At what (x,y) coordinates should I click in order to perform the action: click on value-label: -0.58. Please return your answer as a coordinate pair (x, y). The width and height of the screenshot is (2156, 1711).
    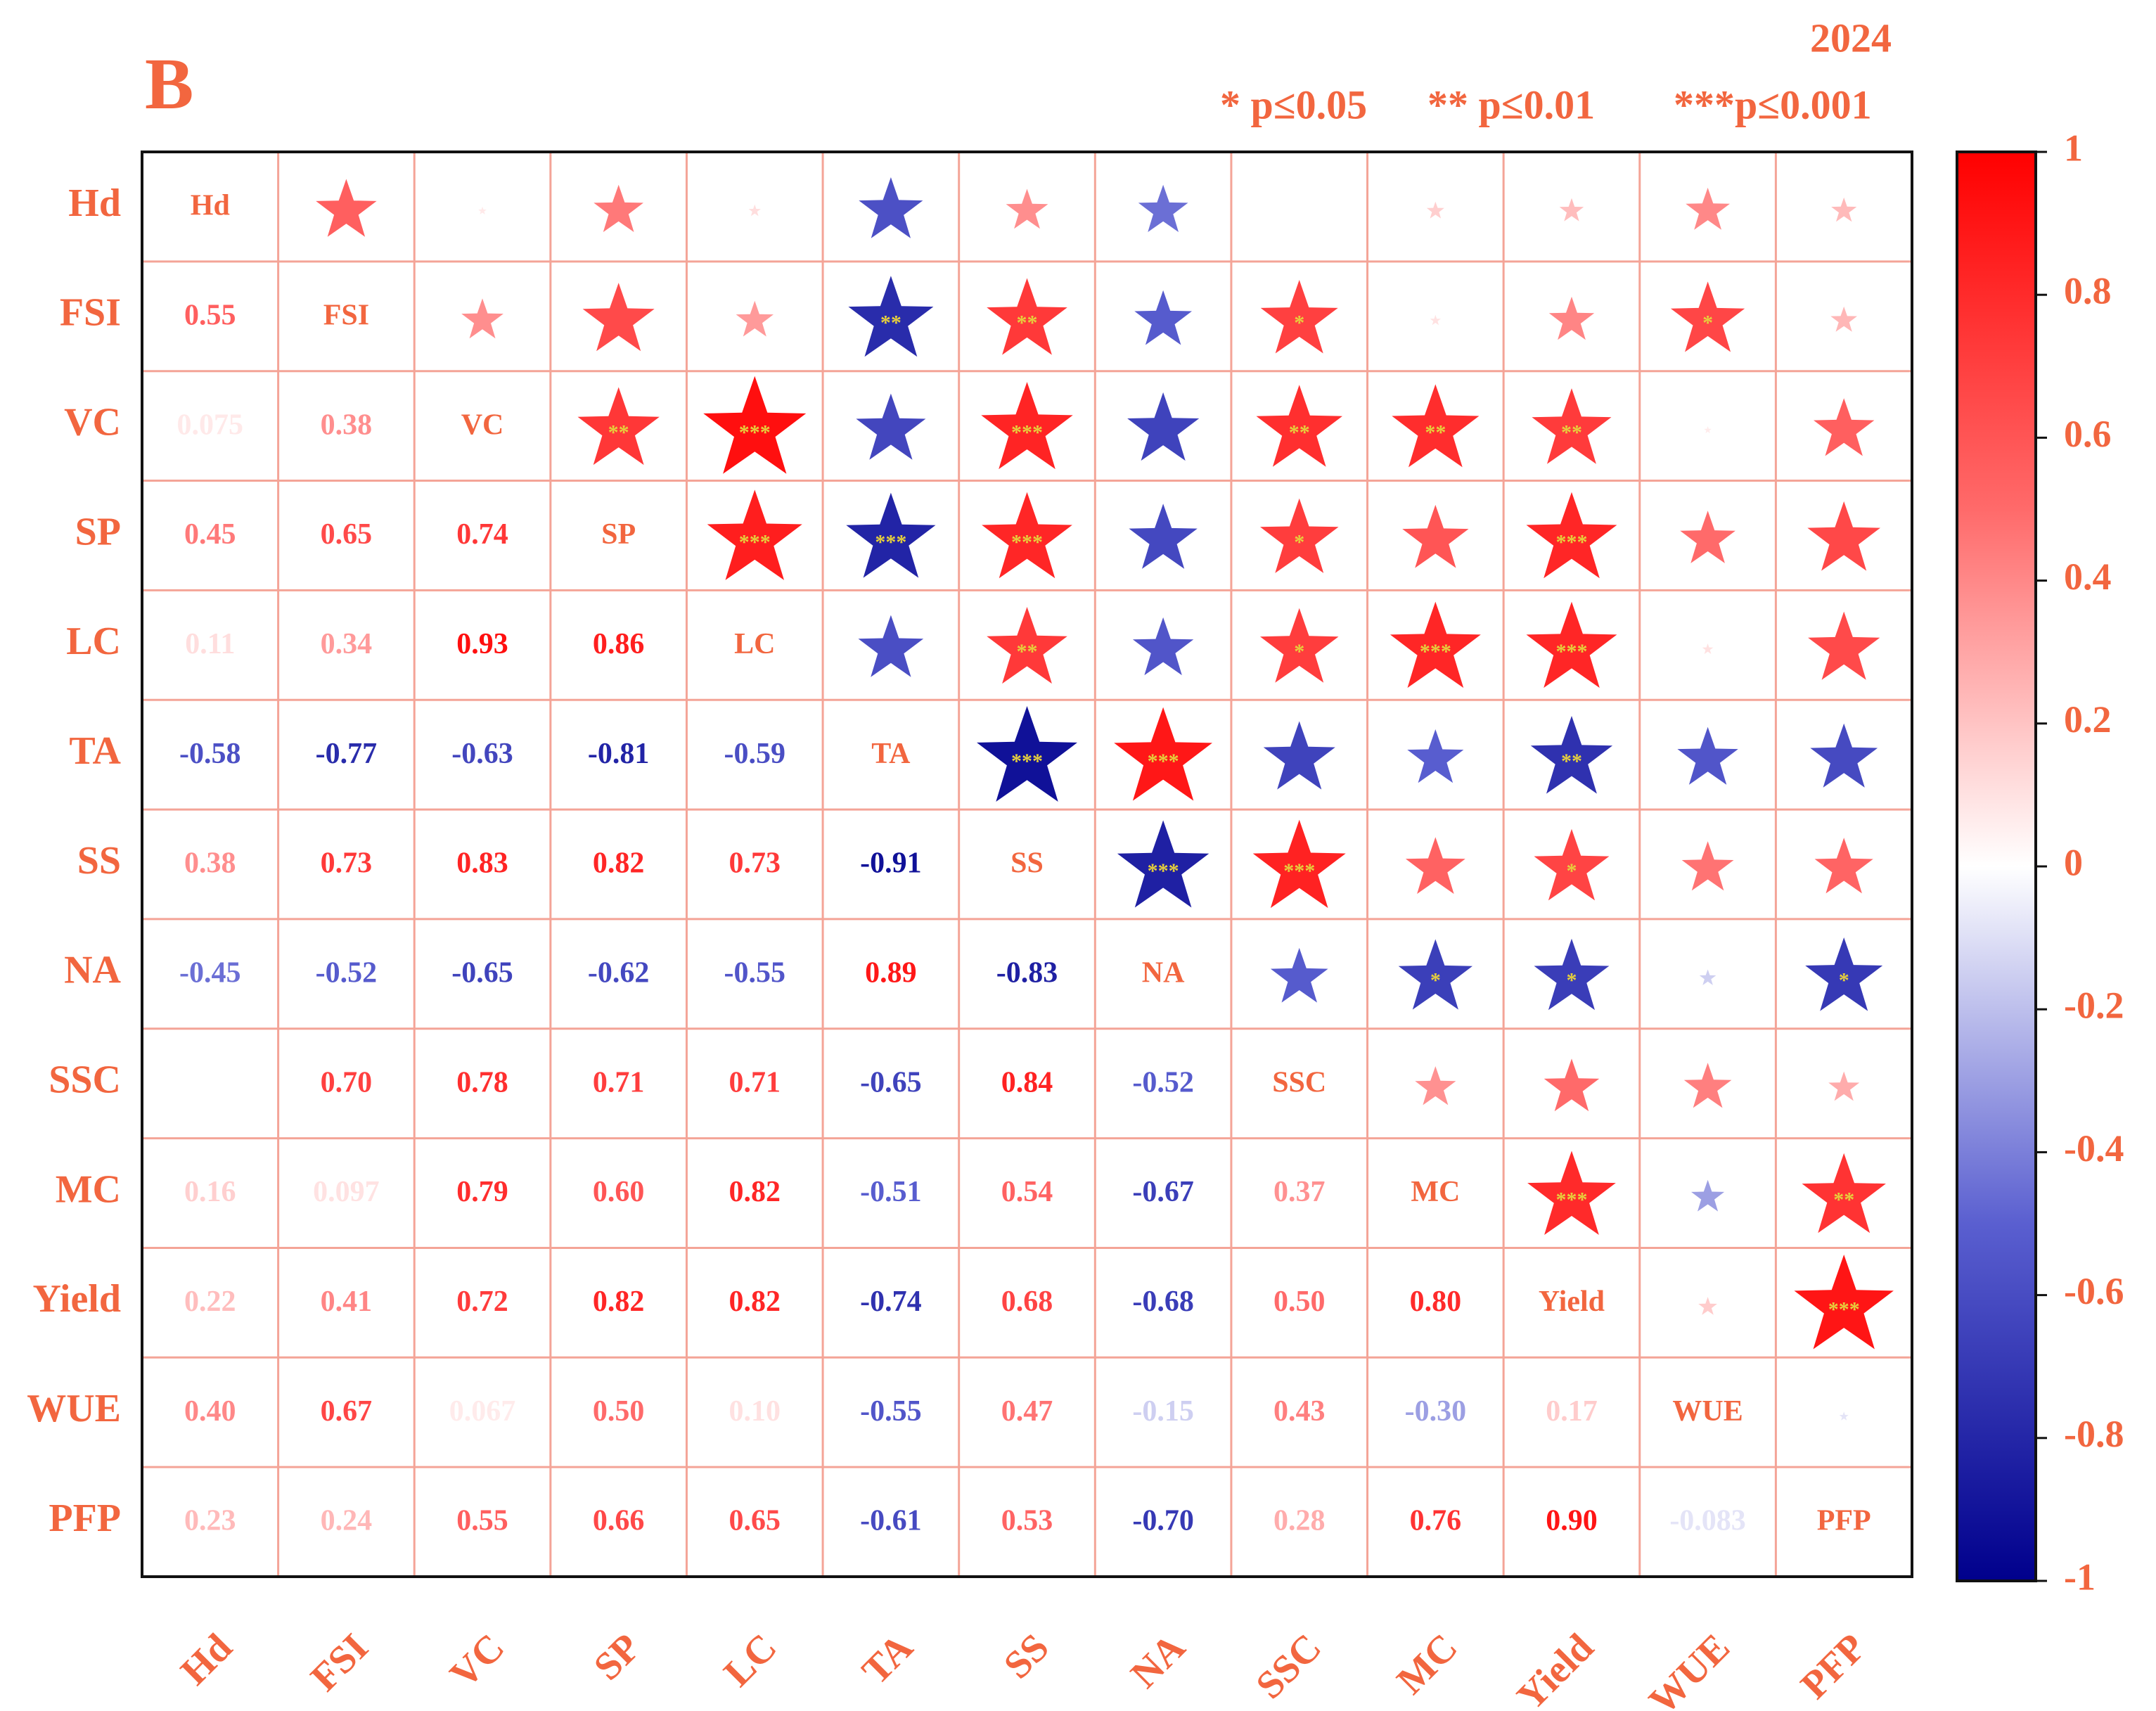
    Looking at the image, I should click on (210, 754).